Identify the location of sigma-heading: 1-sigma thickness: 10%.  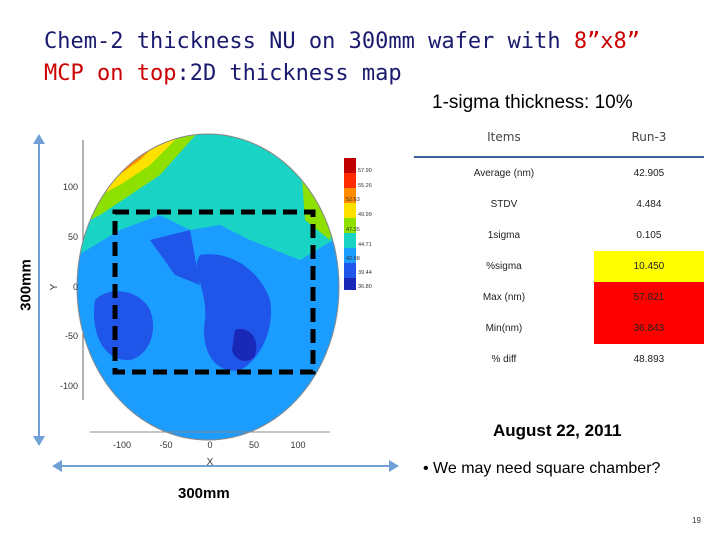
(532, 102).